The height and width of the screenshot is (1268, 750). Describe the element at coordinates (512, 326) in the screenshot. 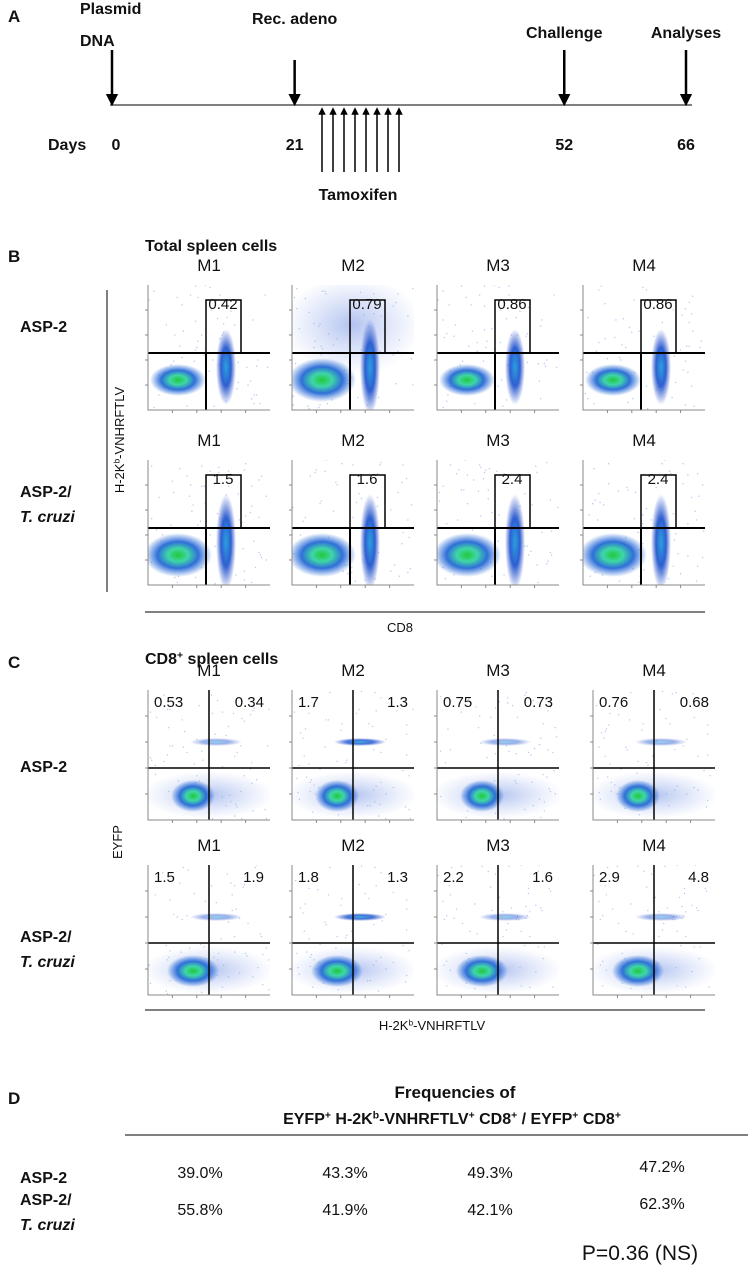

I see `gate` at that location.